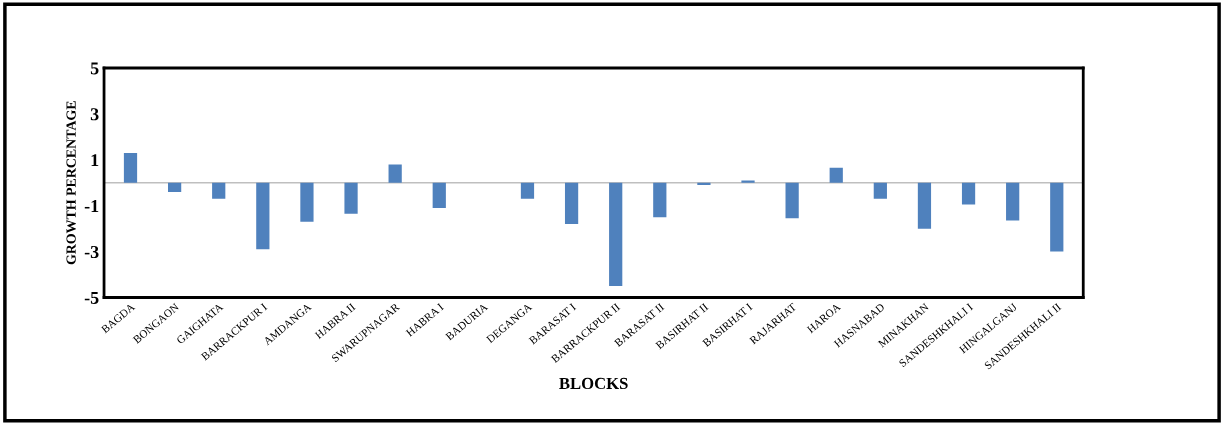 The image size is (1224, 425). I want to click on y-tick-label: 3, so click(94, 114).